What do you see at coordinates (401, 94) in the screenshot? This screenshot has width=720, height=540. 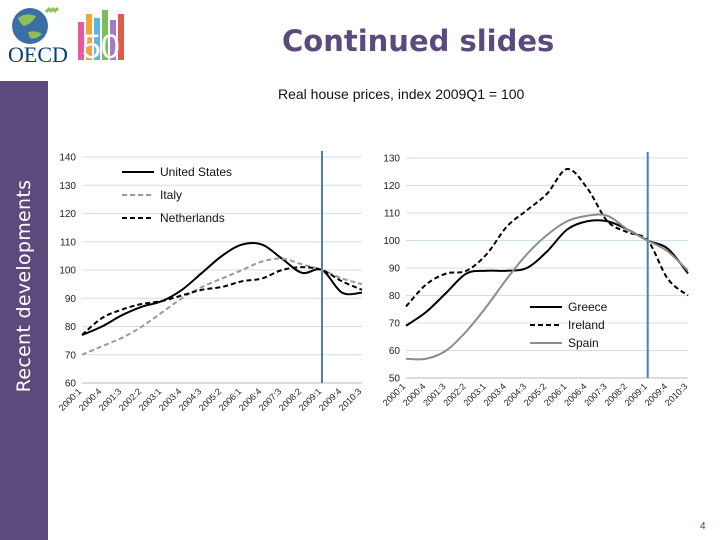 I see `chart-title: Real house prices, index 2009Q1 = 100` at bounding box center [401, 94].